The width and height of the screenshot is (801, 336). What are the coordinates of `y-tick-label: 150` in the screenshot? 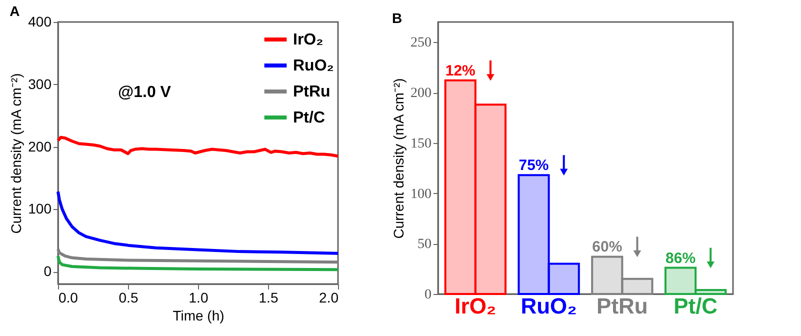 It's located at (421, 144).